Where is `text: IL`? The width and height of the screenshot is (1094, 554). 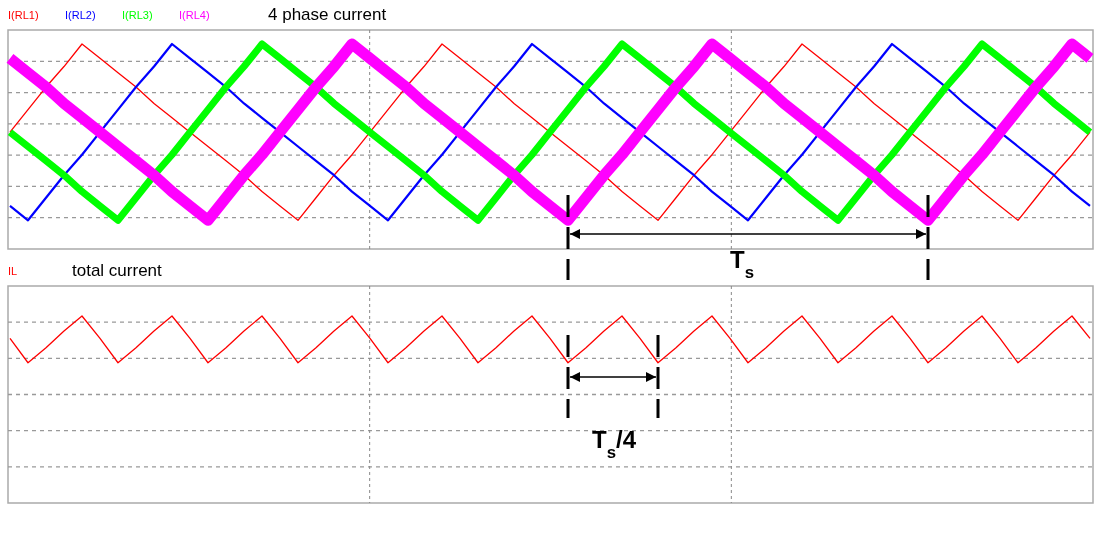 text: IL is located at coordinates (13, 271).